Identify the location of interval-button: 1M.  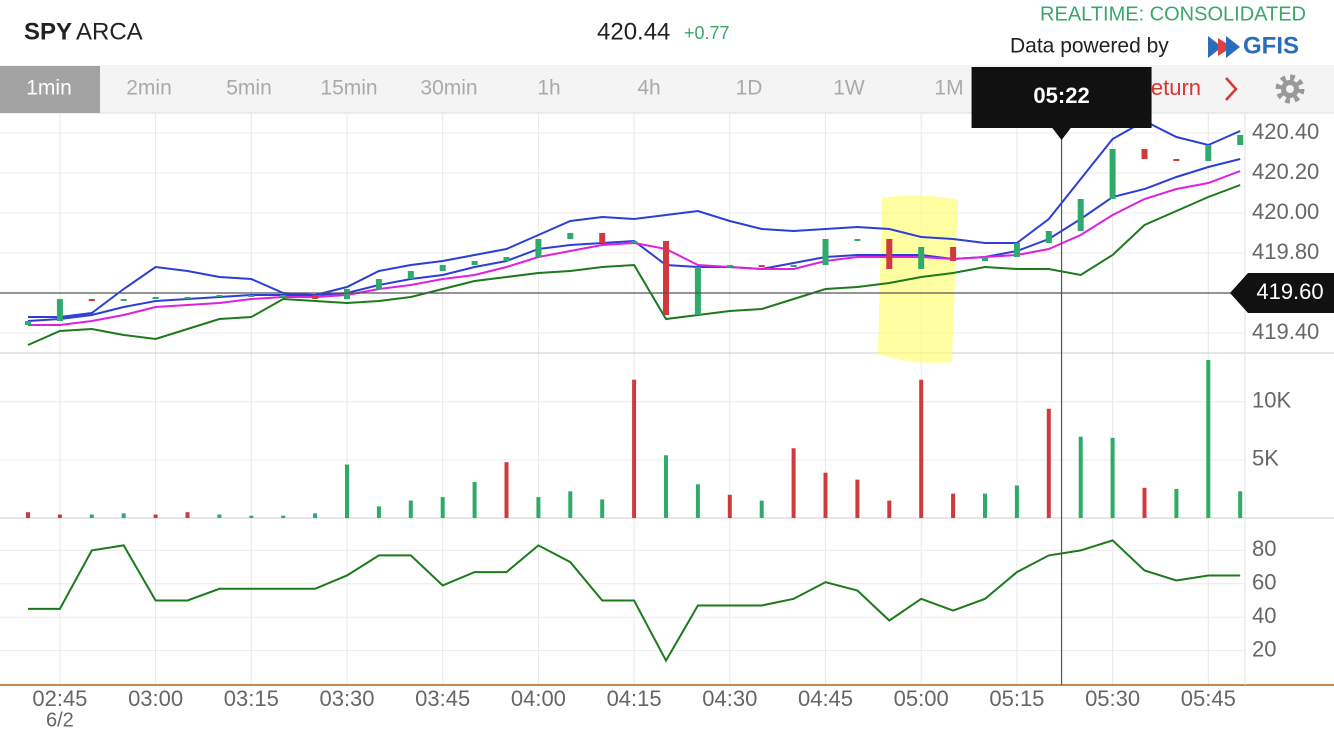
(948, 88).